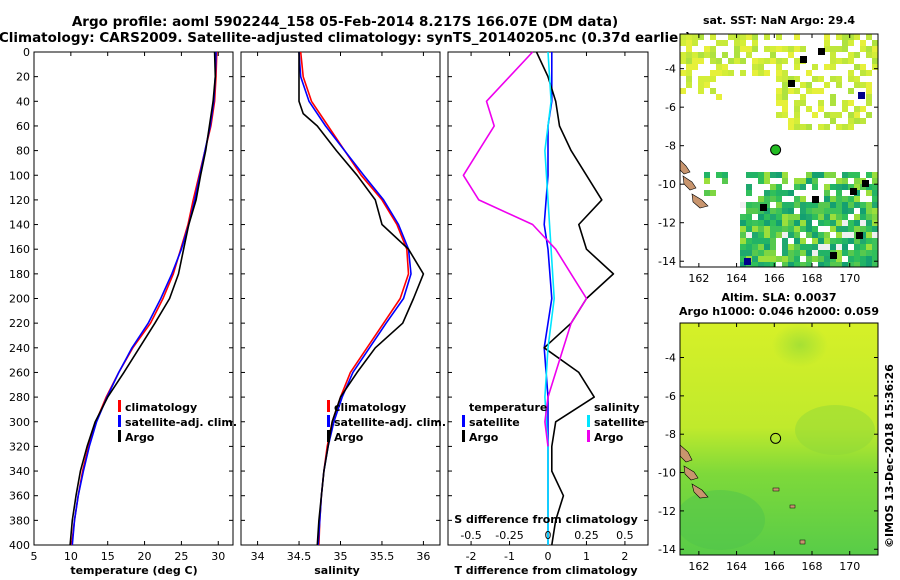  What do you see at coordinates (586, 556) in the screenshot?
I see `x-tick-label: 1` at bounding box center [586, 556].